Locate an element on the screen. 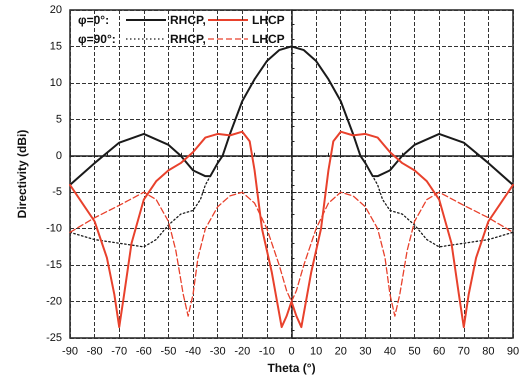  annotation: φ=90°: is located at coordinates (97, 39).